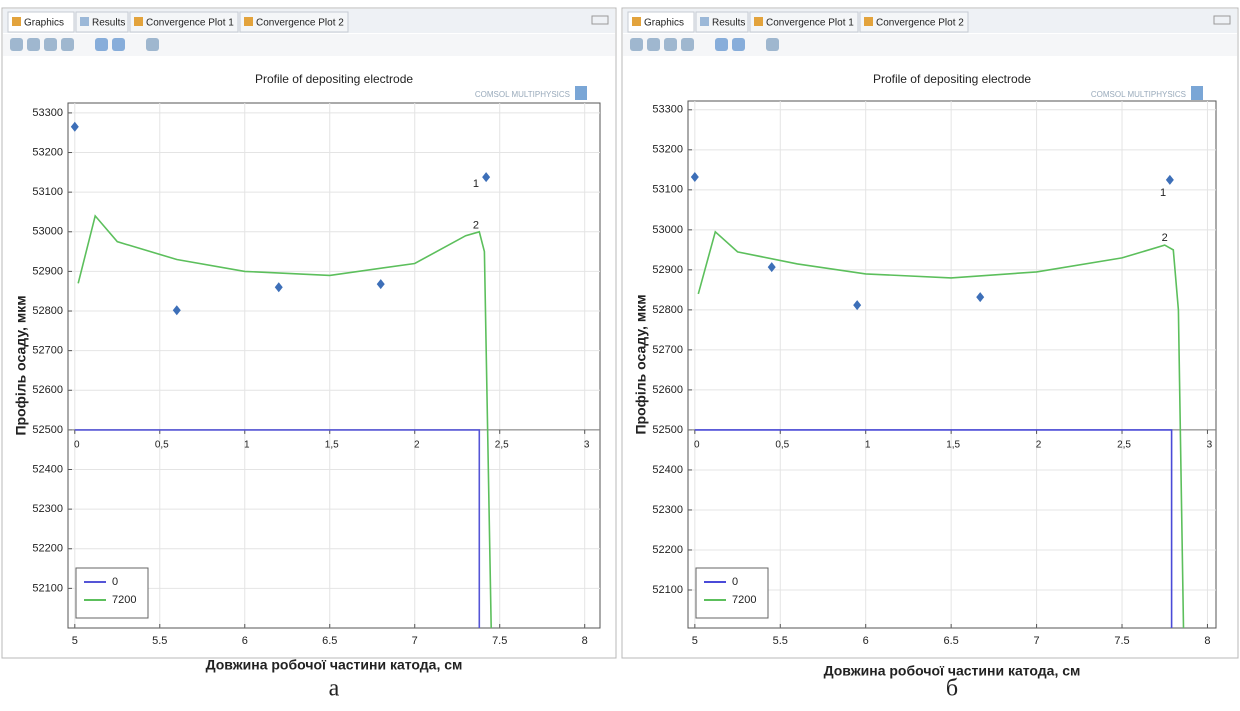 The width and height of the screenshot is (1240, 711). I want to click on toolbar, so click(309, 45).